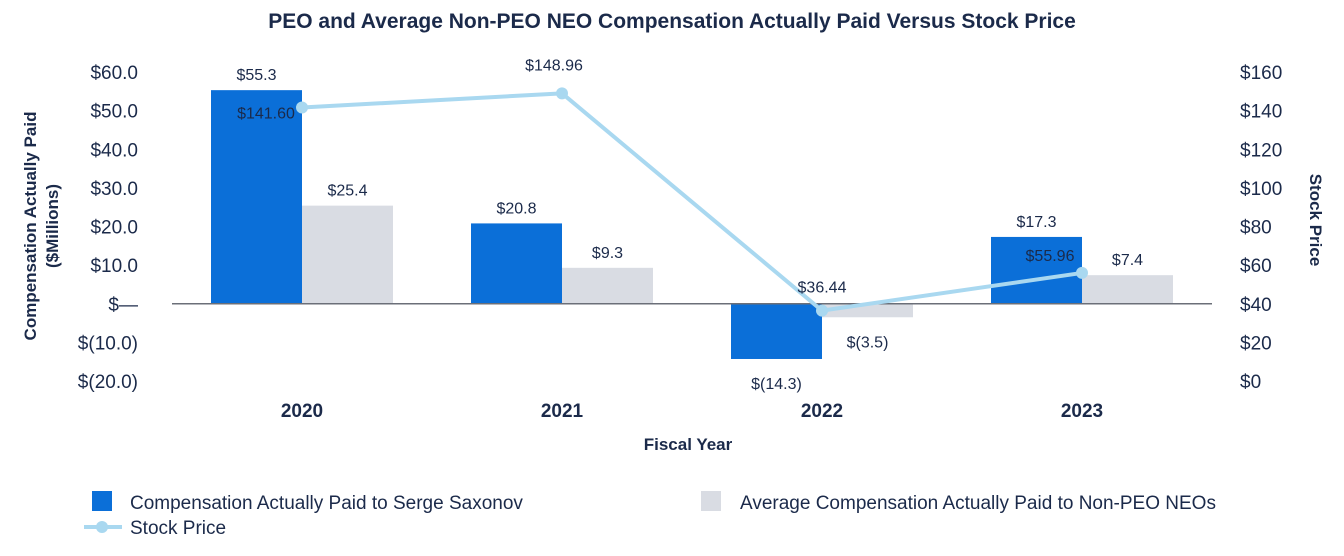  I want to click on bar-non-peo-2020, so click(347, 254).